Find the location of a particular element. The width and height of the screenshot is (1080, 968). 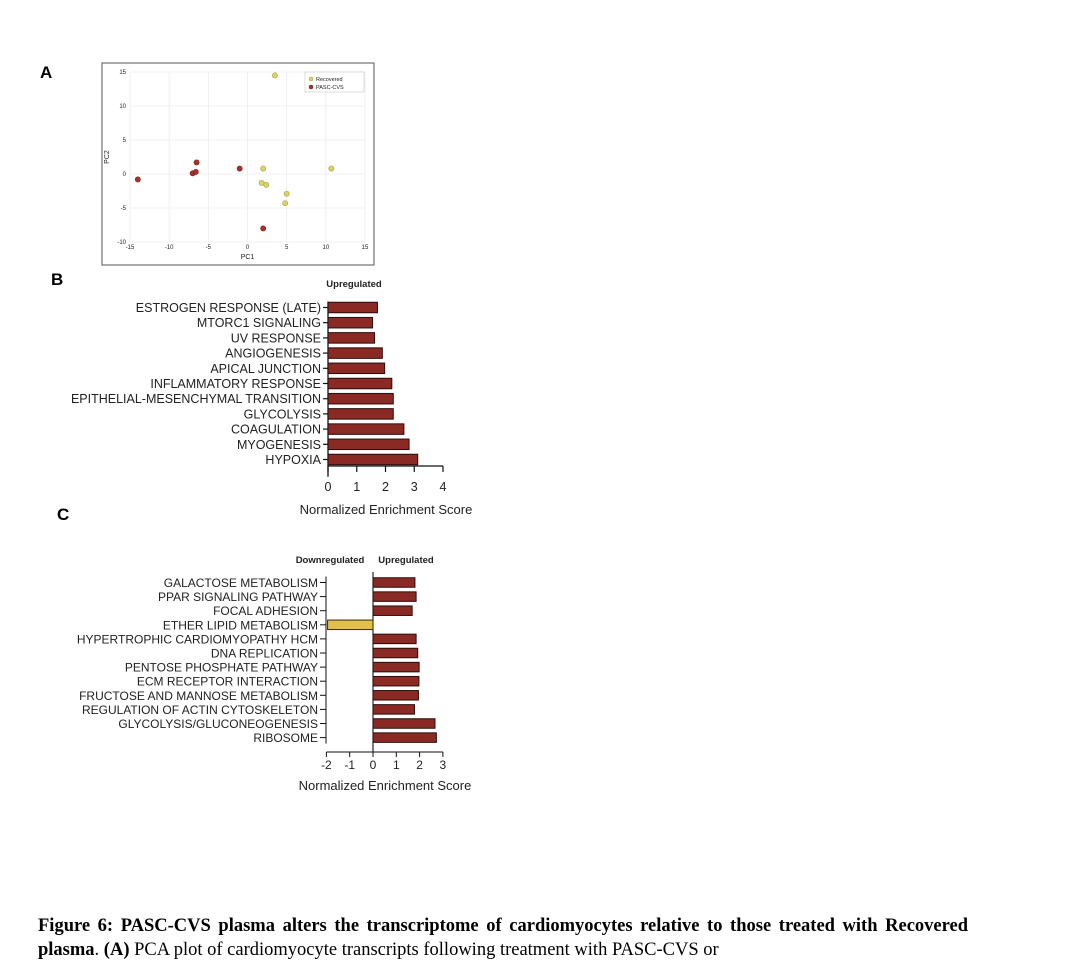

chart-b-x-tick-label: 3 is located at coordinates (414, 487).